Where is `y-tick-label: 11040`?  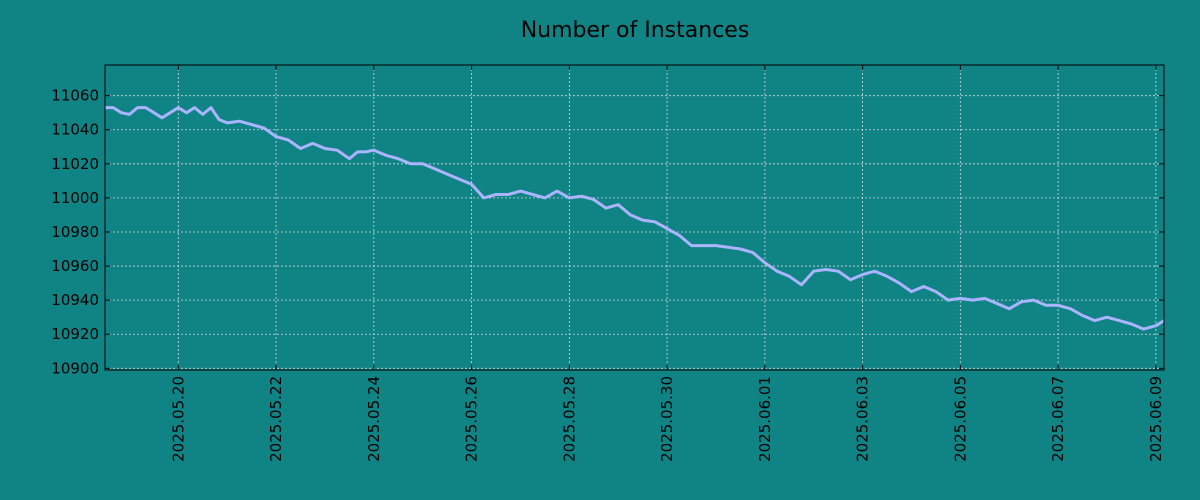
y-tick-label: 11040 is located at coordinates (75, 130).